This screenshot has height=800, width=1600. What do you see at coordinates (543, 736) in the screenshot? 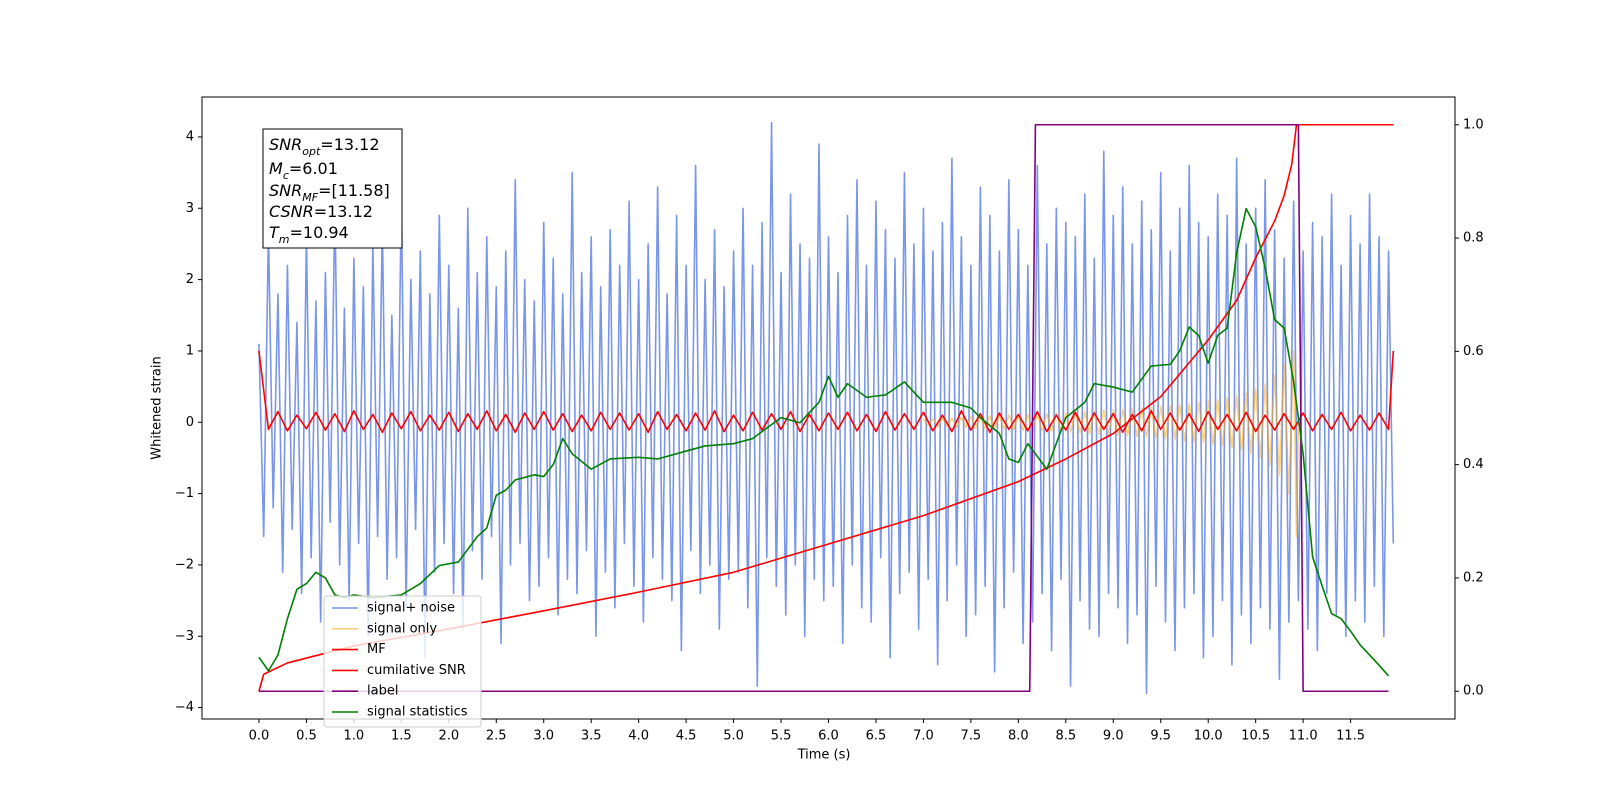
I see `x-tick-label: 3.0` at bounding box center [543, 736].